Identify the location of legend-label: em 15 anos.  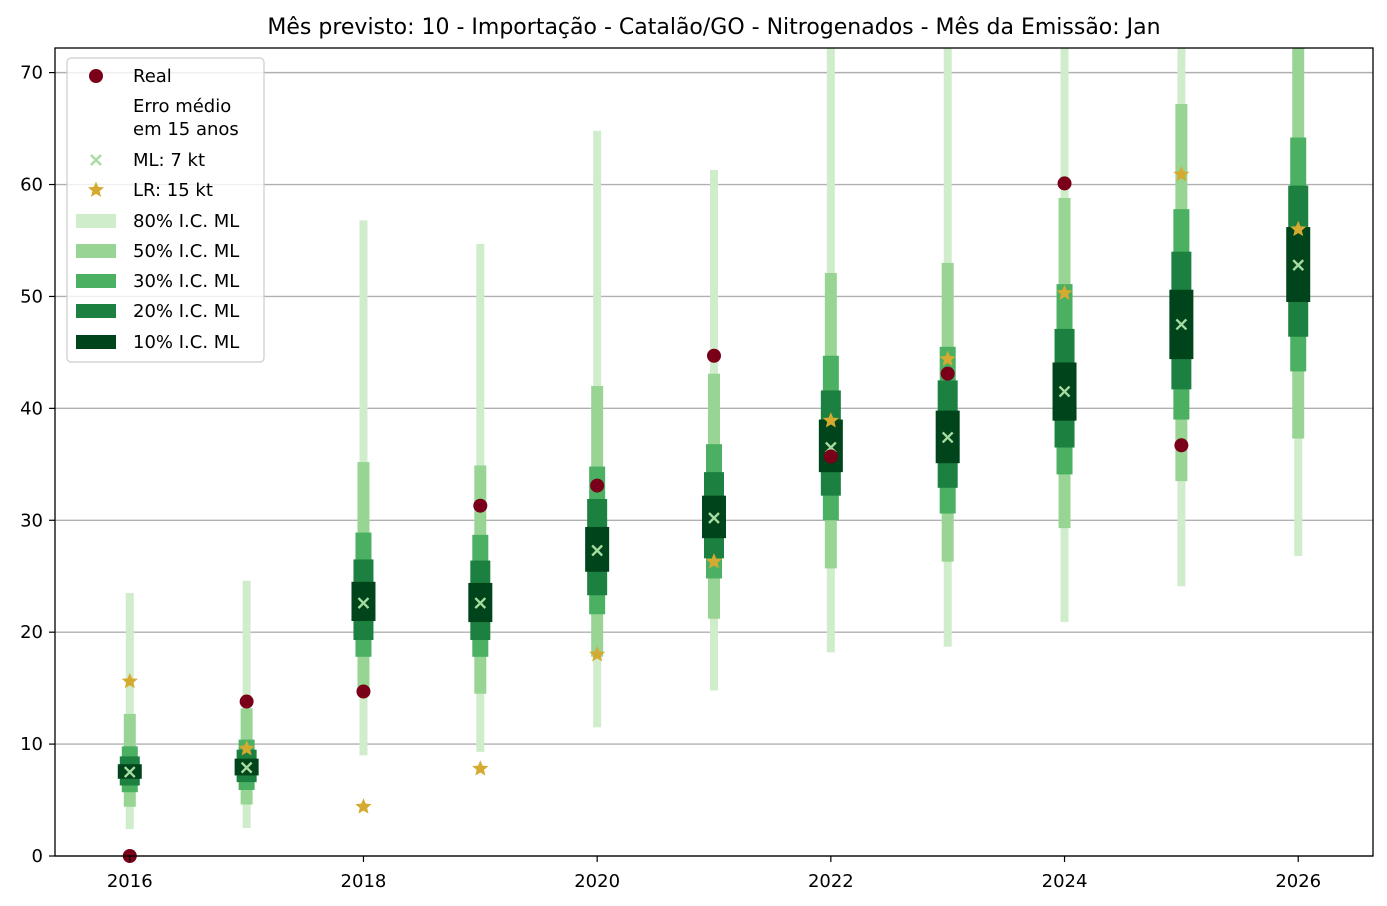
(186, 129).